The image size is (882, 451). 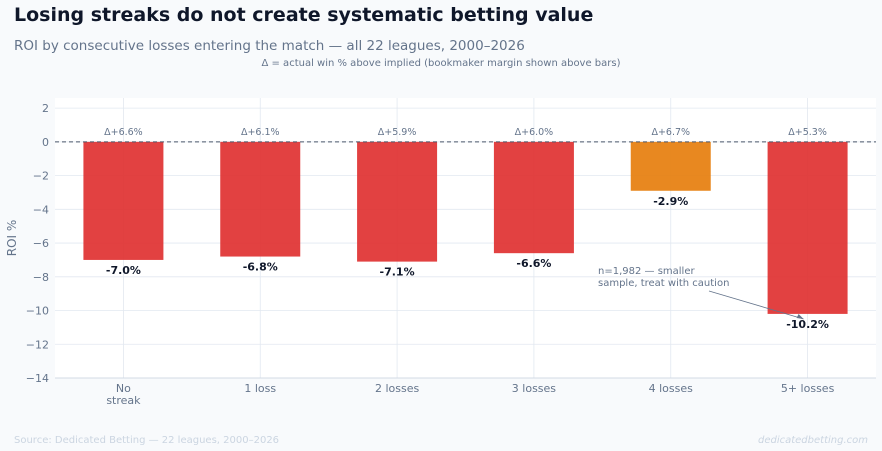 What do you see at coordinates (45, 108) in the screenshot?
I see `y-tick-label: 2` at bounding box center [45, 108].